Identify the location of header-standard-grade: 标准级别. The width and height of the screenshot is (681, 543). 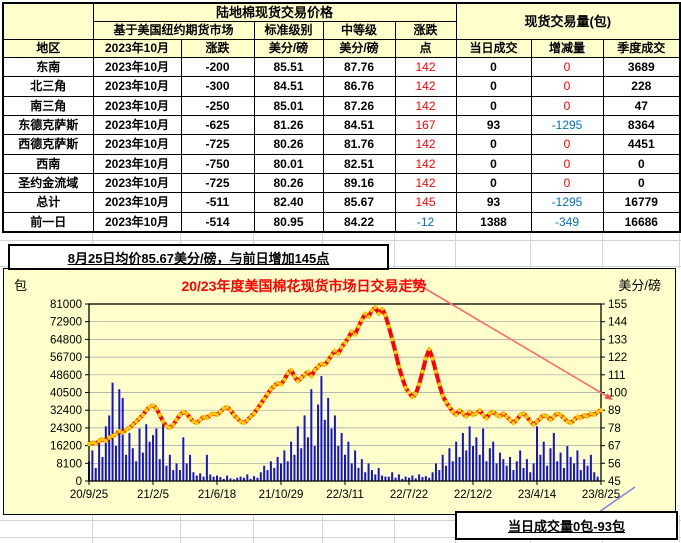
(288, 30).